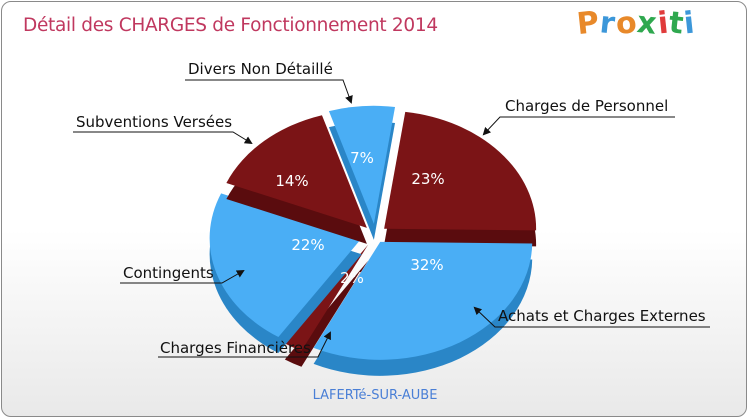 The image size is (750, 420). I want to click on slice-category-label: Achats et Charges Externes, so click(602, 316).